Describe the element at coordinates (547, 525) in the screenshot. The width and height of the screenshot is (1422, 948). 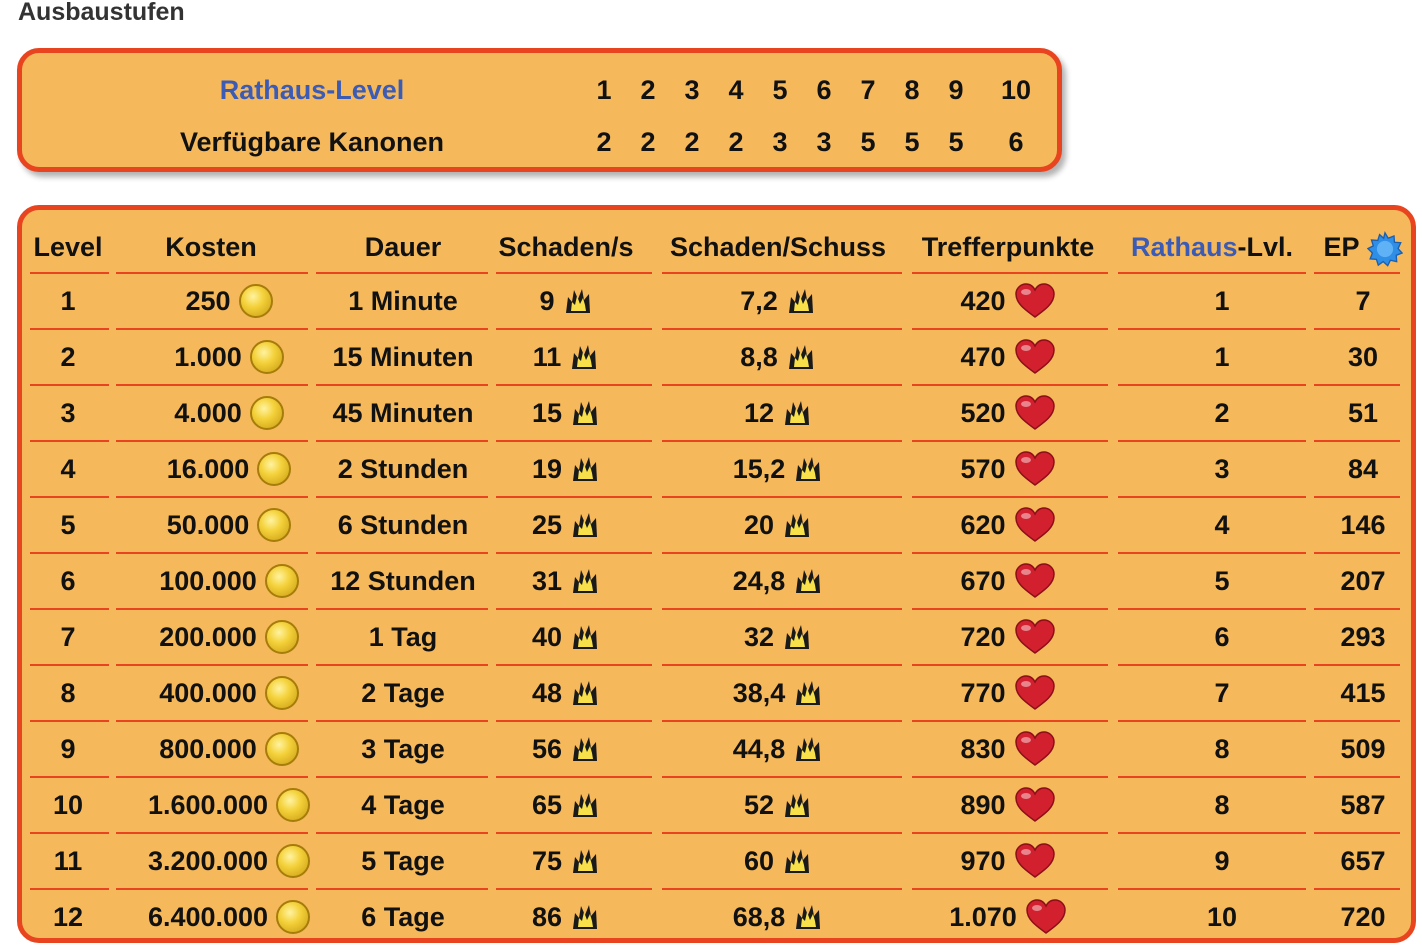
I see `cell-value: 25` at that location.